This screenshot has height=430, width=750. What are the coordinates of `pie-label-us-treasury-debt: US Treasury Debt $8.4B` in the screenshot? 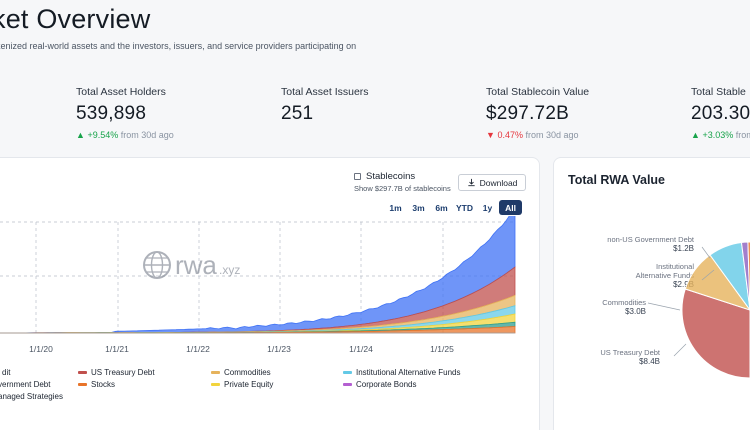 It's located at (630, 357).